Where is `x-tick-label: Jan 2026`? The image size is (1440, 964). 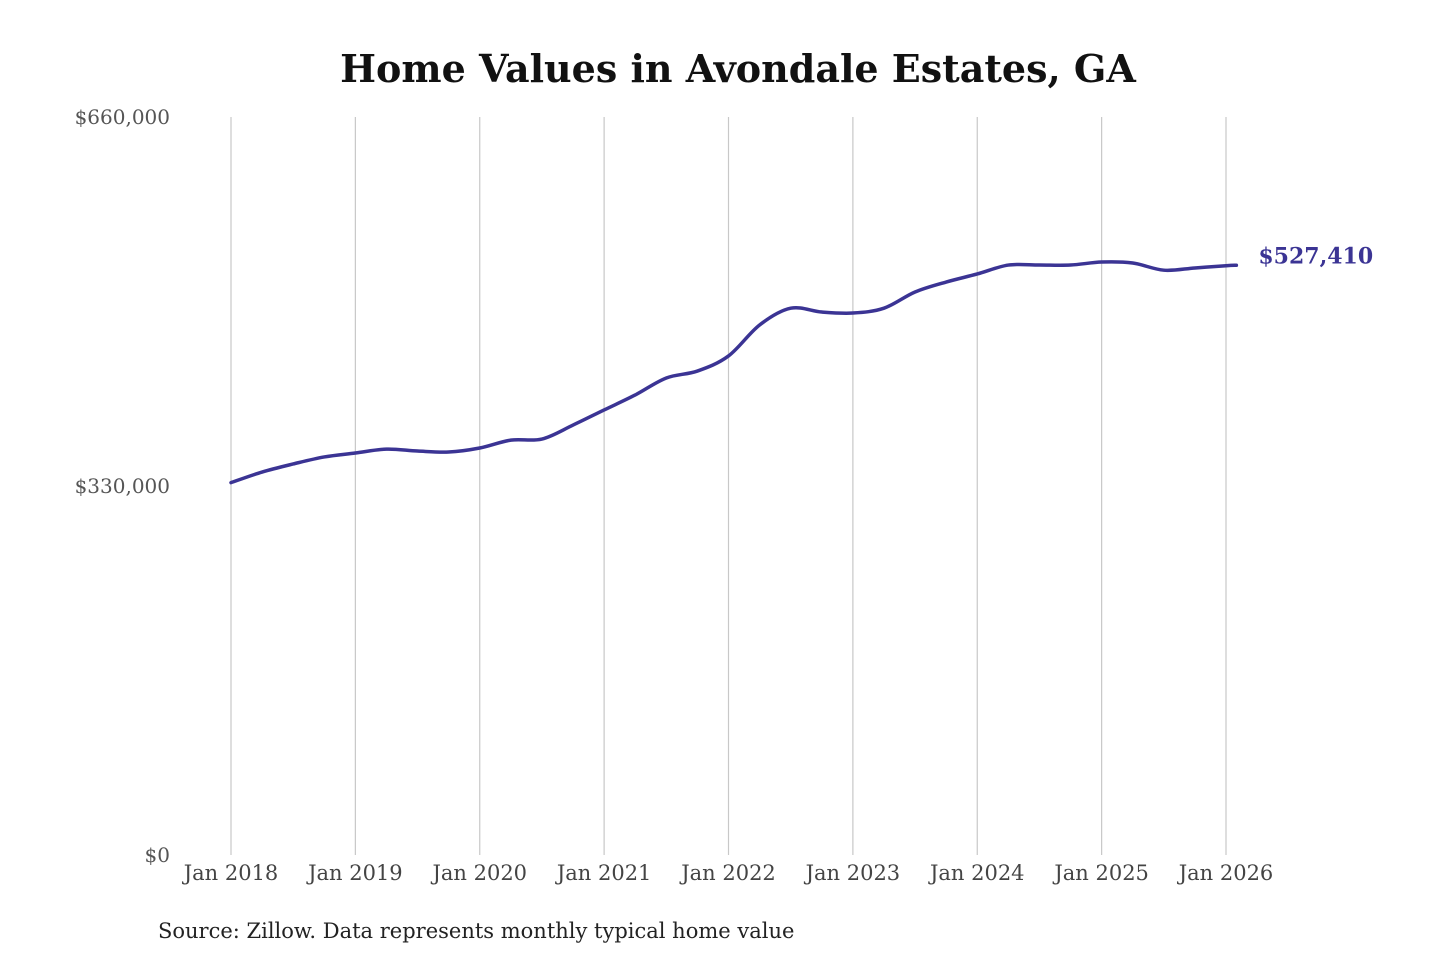
x-tick-label: Jan 2026 is located at coordinates (1225, 873).